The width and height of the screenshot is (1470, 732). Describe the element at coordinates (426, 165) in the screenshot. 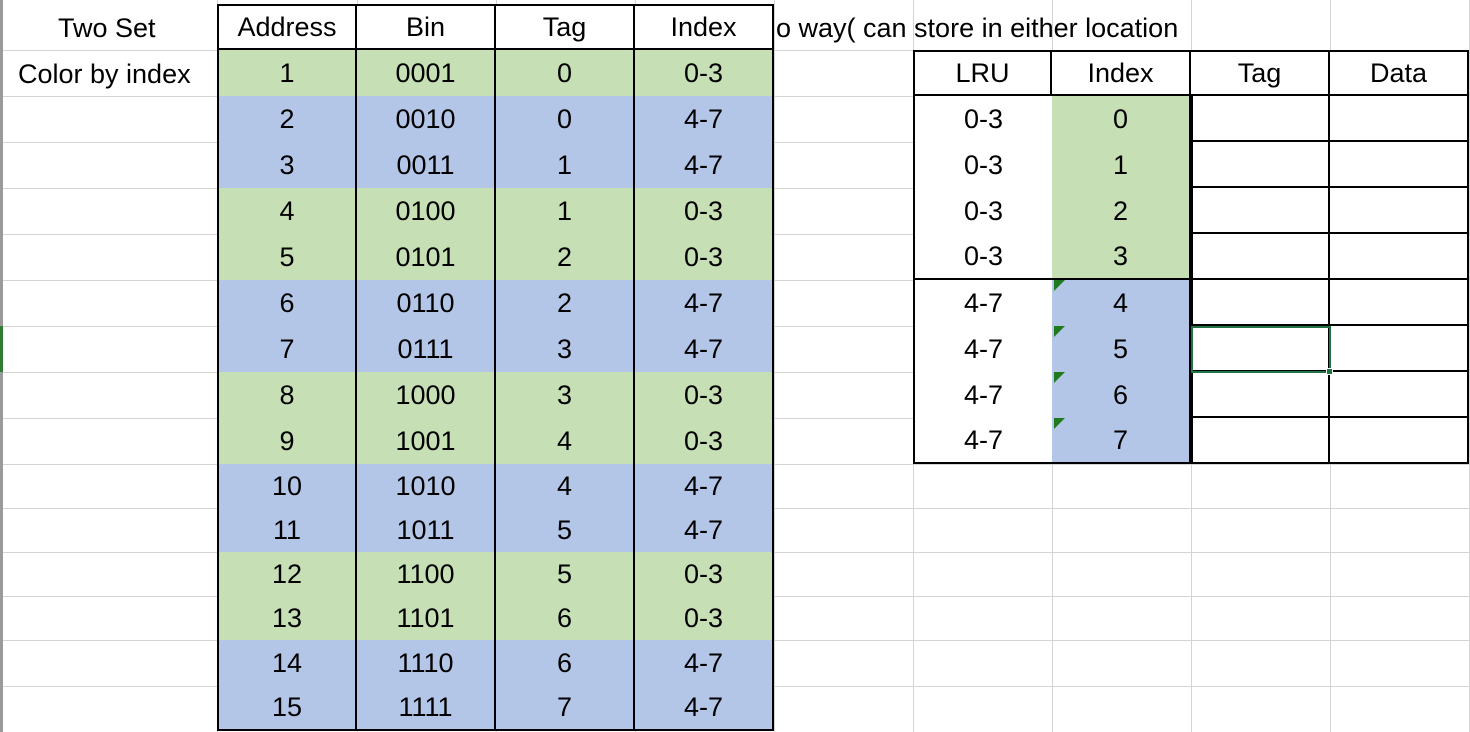

I see `bin-cell: 0011` at that location.